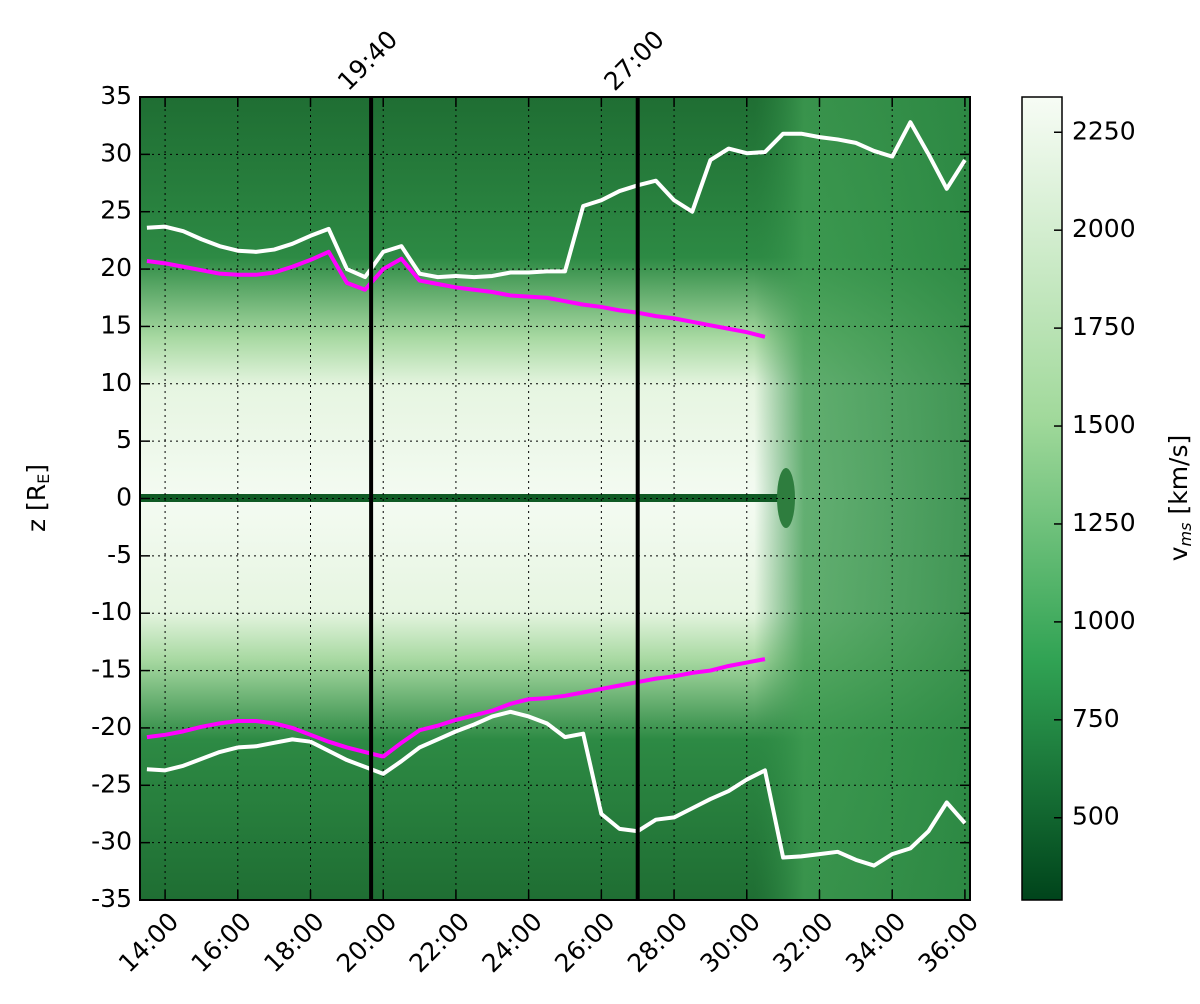  Describe the element at coordinates (111, 669) in the screenshot. I see `y-tick-label: -15` at that location.